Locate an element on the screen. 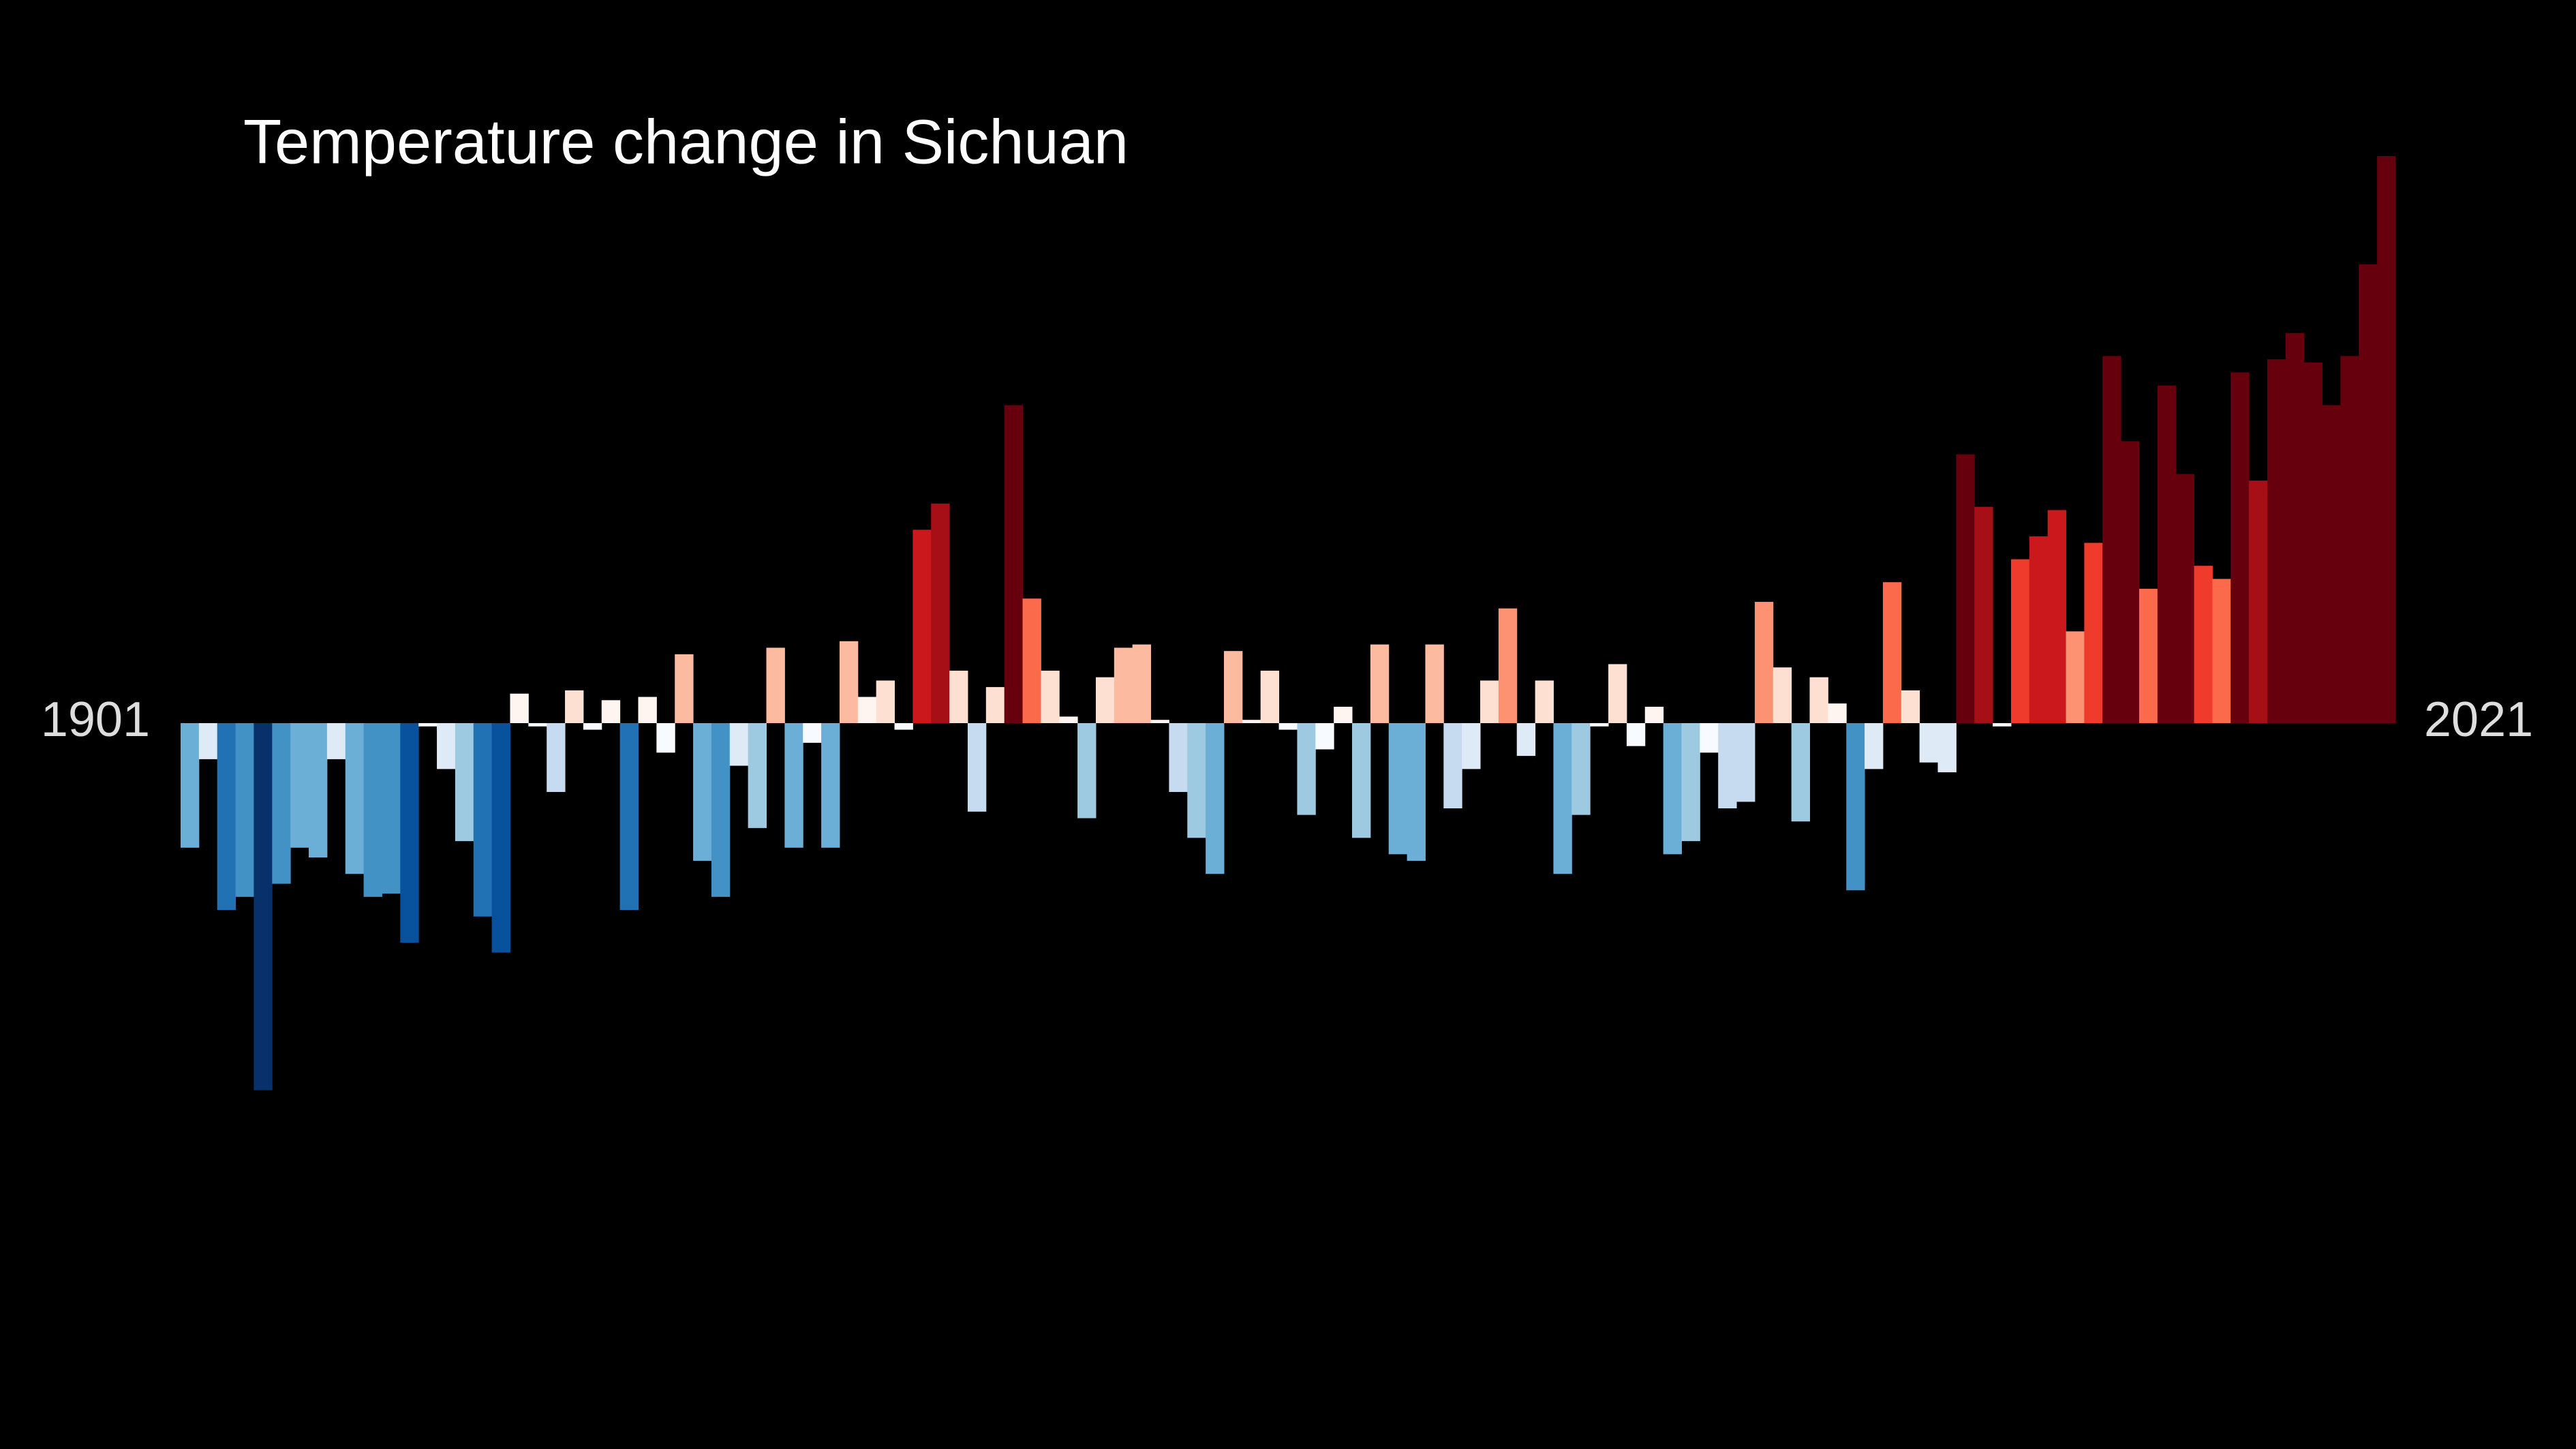  x-tick-label: 2021 is located at coordinates (2478, 719).